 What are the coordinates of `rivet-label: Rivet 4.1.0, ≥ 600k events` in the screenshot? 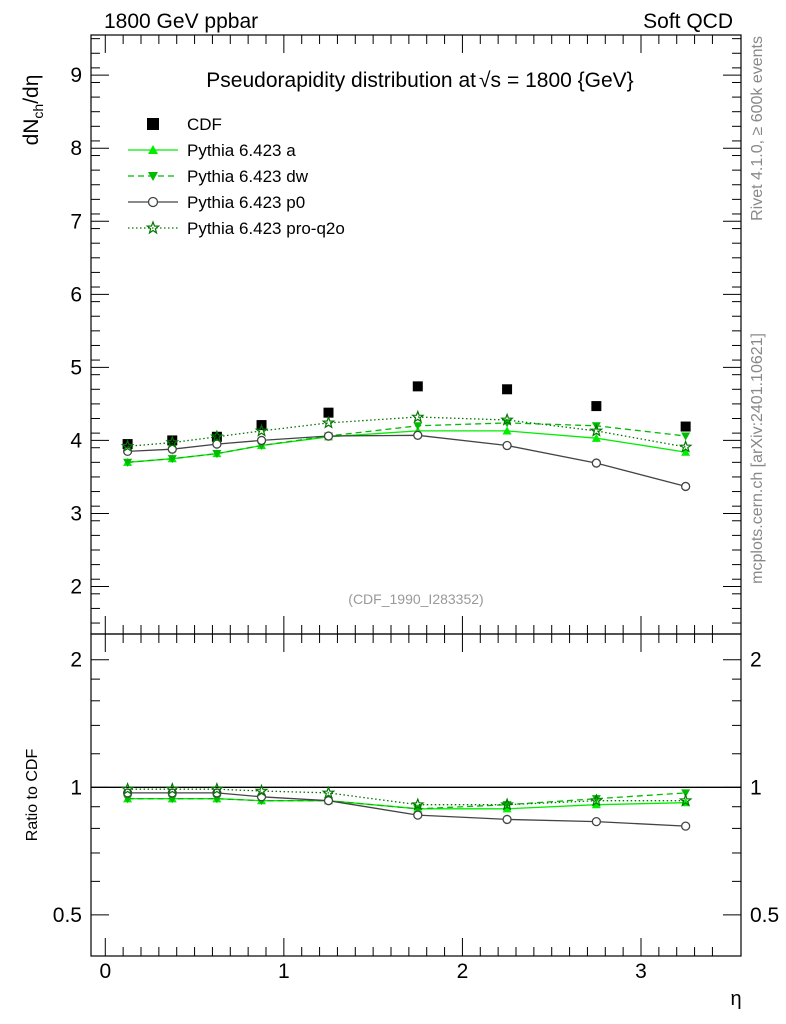 It's located at (757, 128).